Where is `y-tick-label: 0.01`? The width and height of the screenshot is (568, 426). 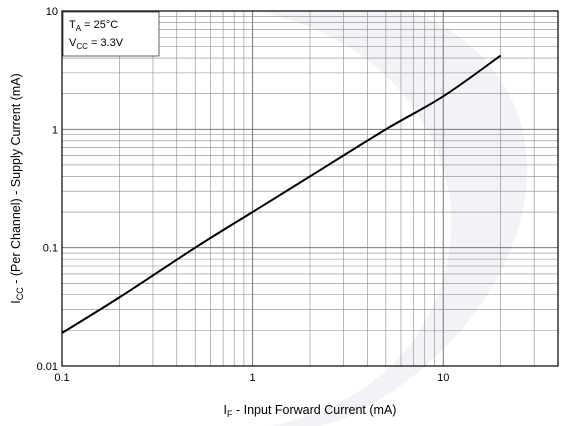 y-tick-label: 0.01 is located at coordinates (47, 367).